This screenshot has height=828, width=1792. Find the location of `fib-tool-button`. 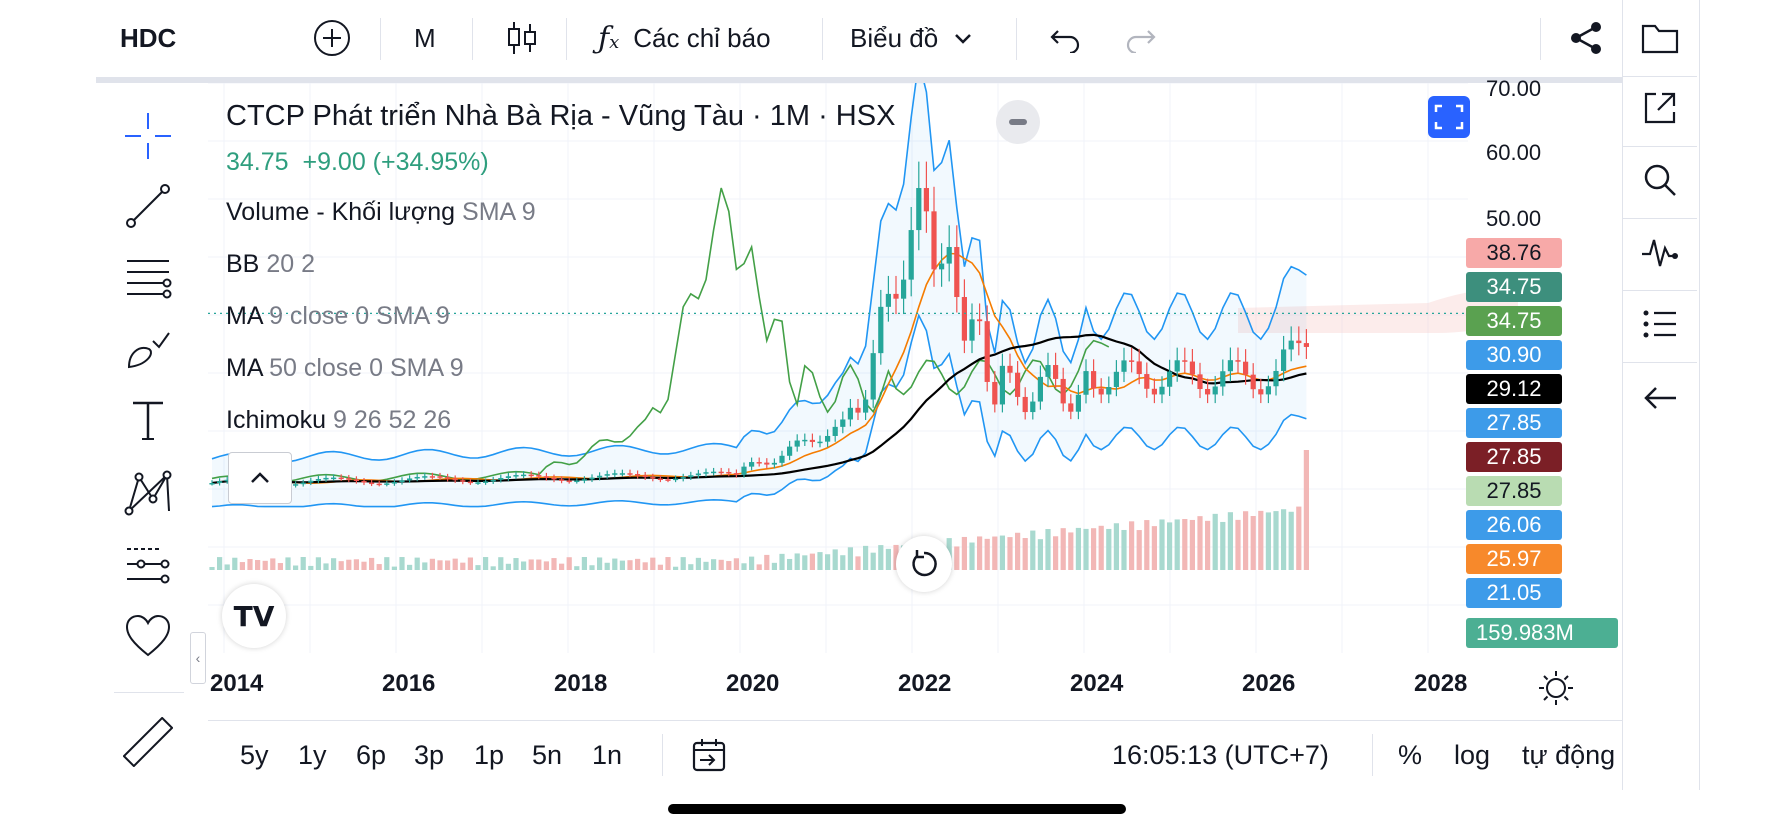

fib-tool-button is located at coordinates (148, 278).